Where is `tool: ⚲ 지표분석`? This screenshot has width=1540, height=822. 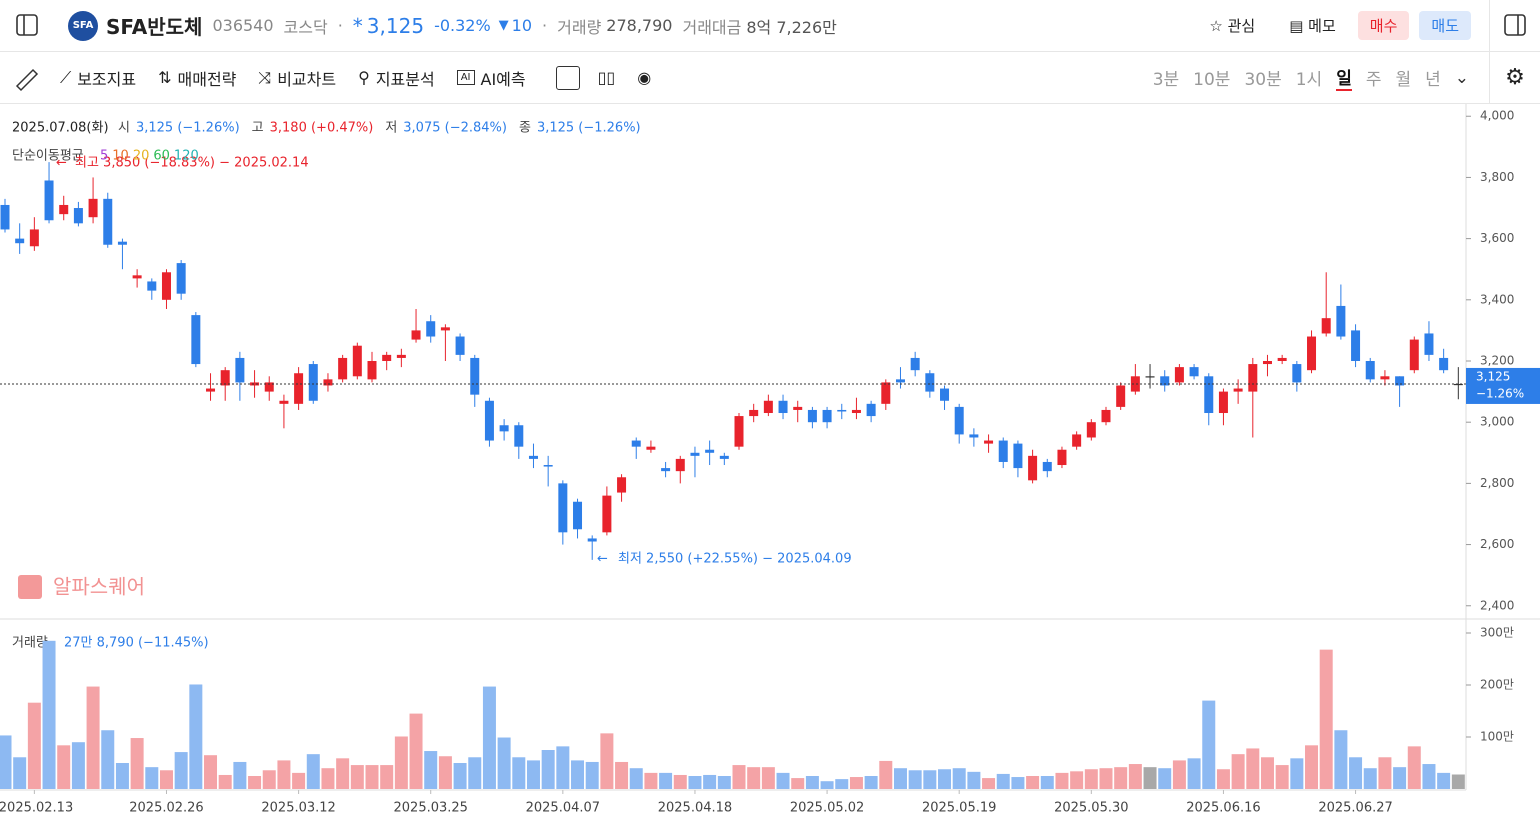
tool: ⚲ 지표분석 is located at coordinates (396, 78).